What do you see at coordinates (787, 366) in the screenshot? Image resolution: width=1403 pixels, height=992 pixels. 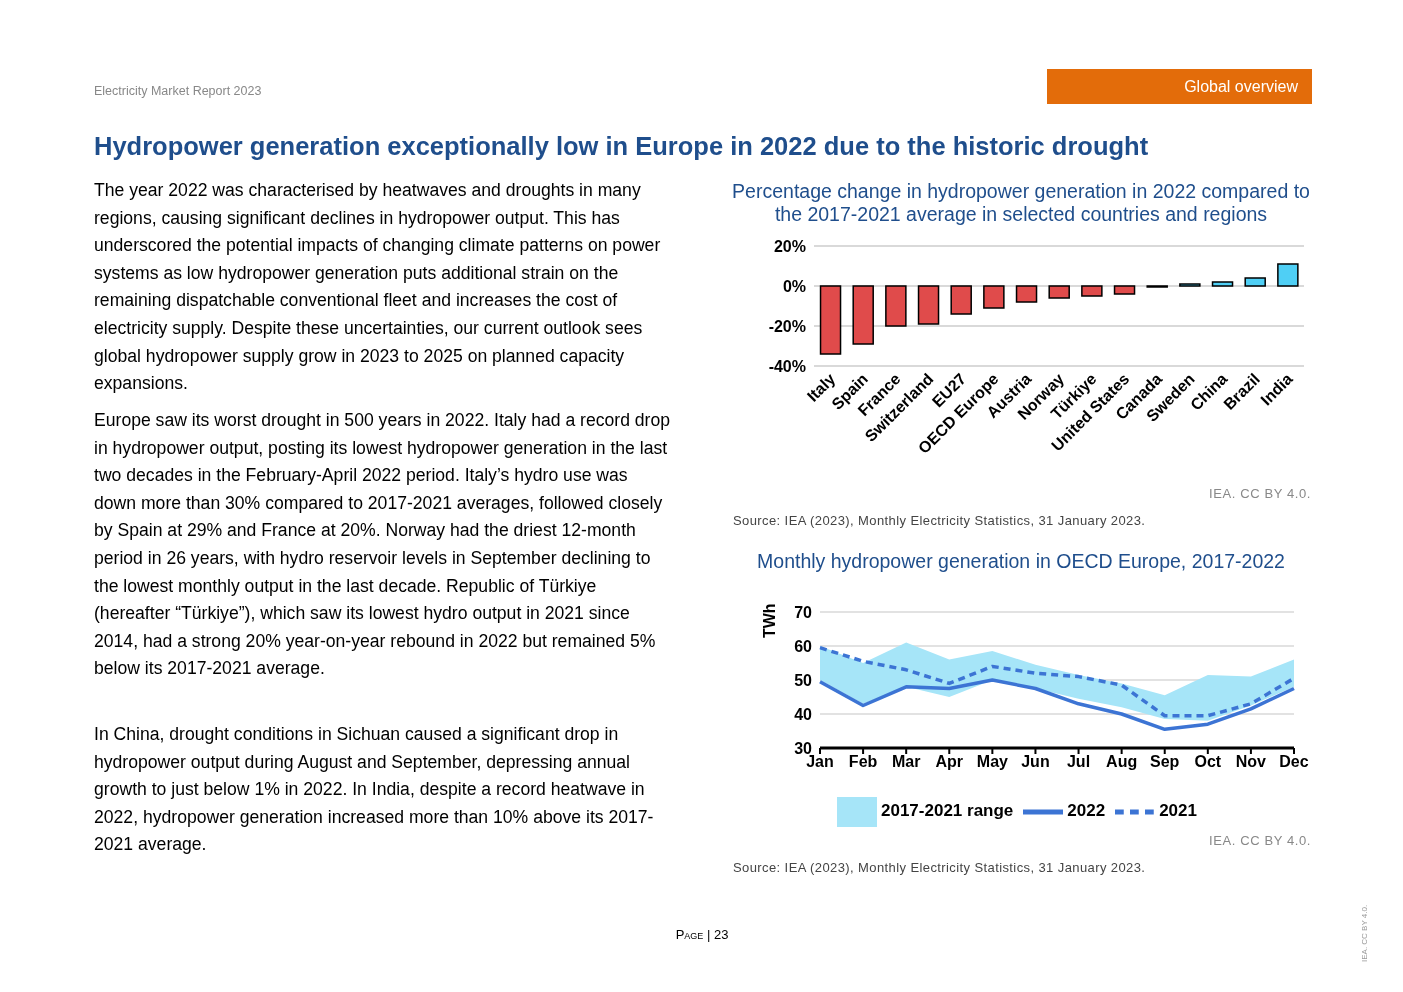 I see `y-tick-label: -40%` at bounding box center [787, 366].